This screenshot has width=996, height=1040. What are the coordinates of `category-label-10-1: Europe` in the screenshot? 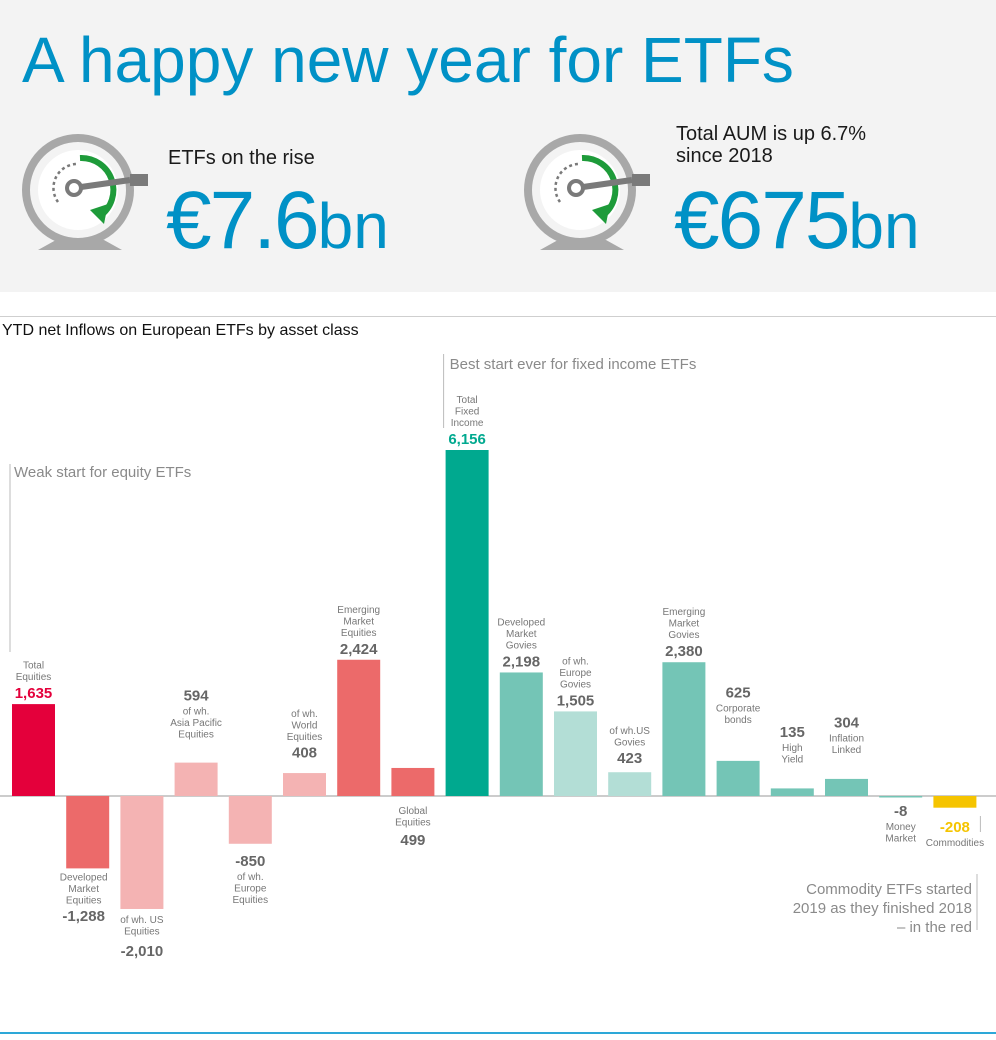 It's located at (575, 673).